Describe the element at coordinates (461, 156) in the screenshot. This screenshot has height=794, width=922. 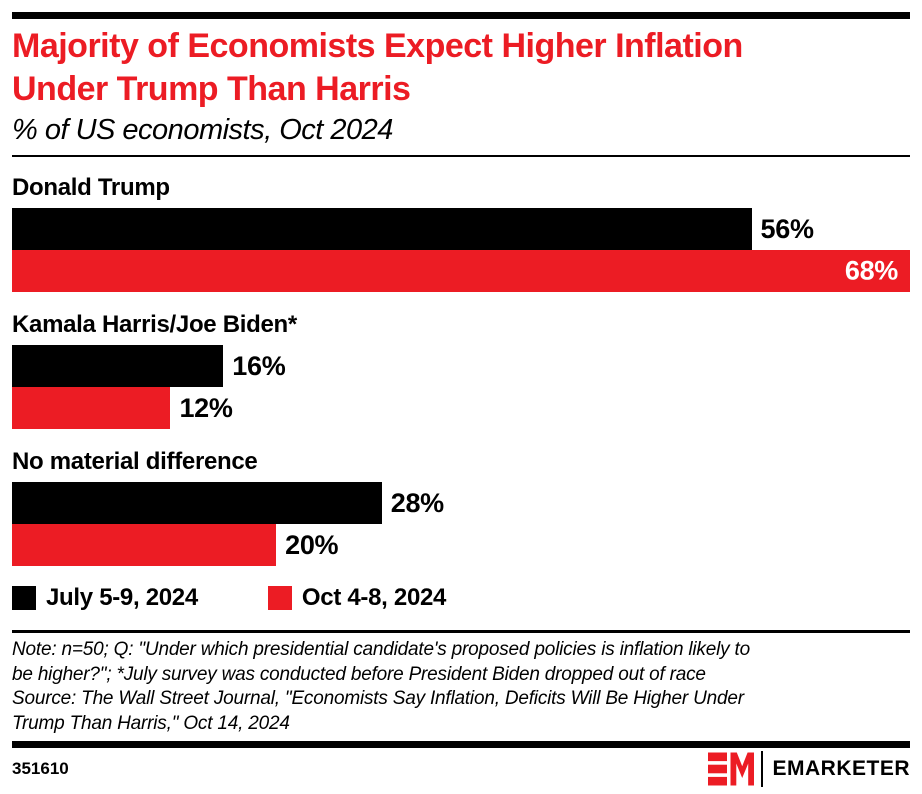
I see `header-divider-rule` at that location.